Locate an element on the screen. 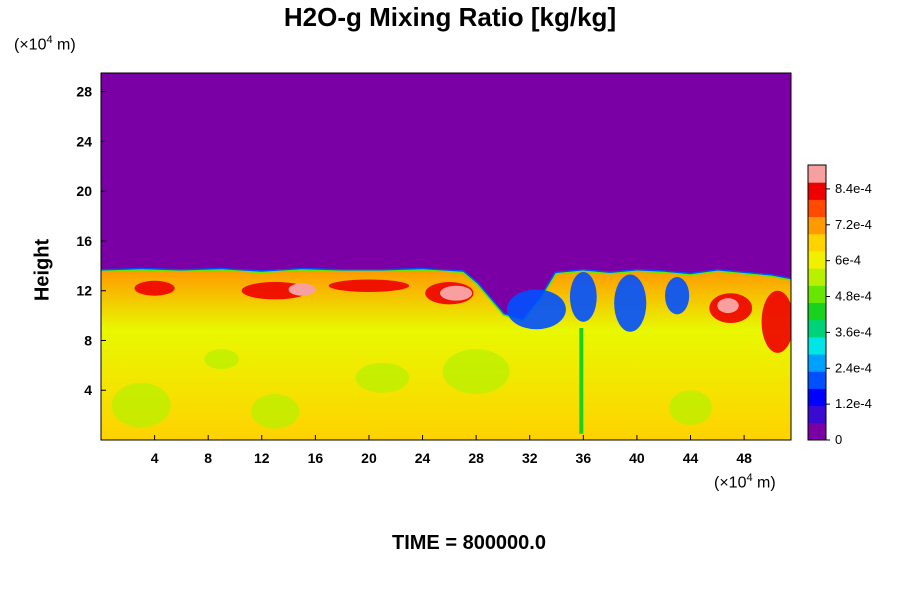 Image resolution: width=900 pixels, height=600 pixels. x-axis-unit: (×104 m) is located at coordinates (745, 482).